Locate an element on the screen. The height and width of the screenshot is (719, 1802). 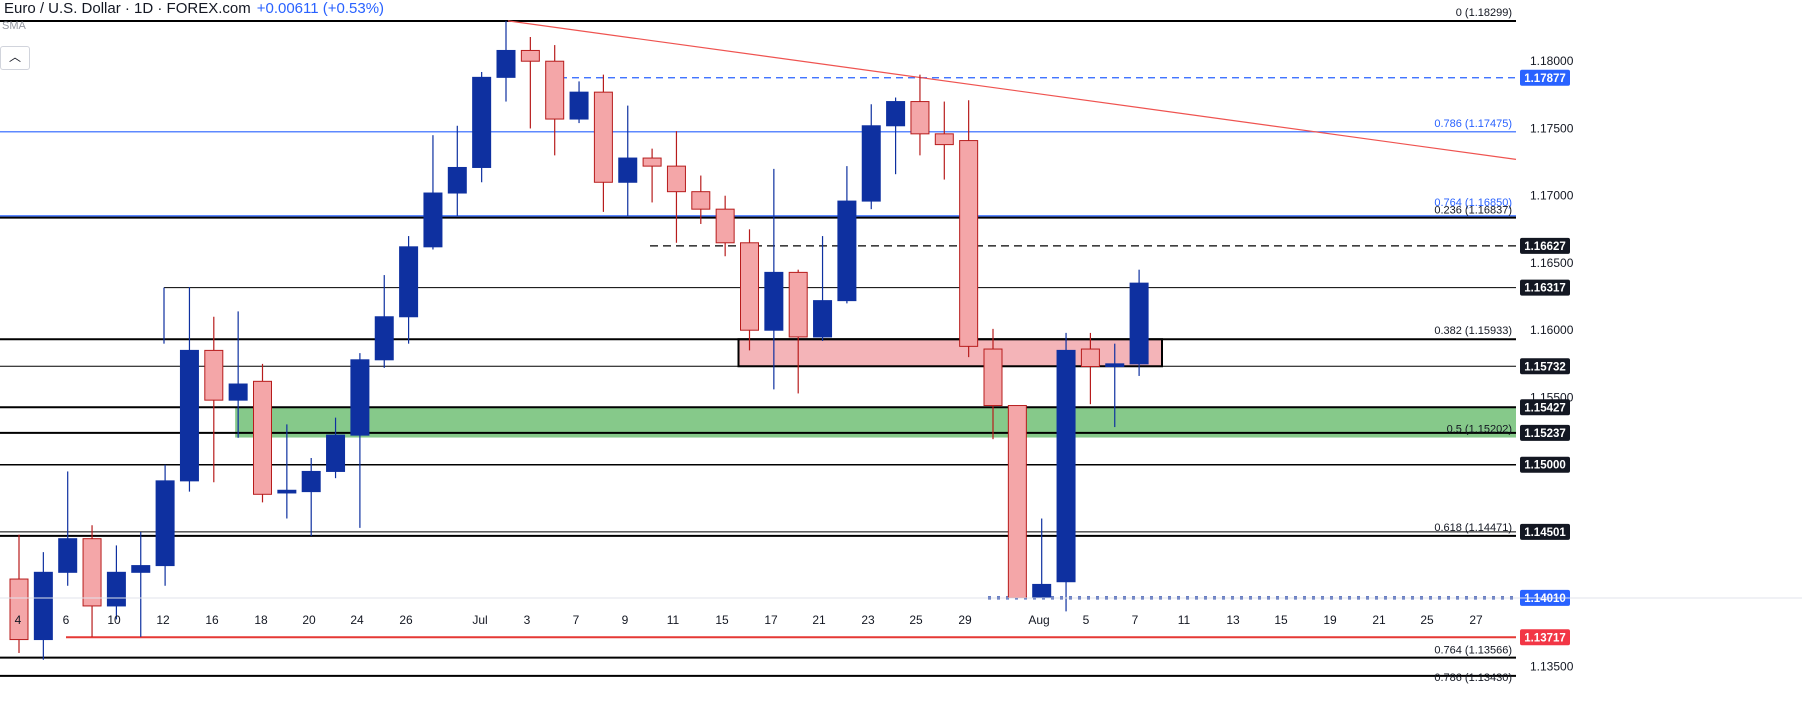
price-tick-label: 1.18500 is located at coordinates (1552, 0).